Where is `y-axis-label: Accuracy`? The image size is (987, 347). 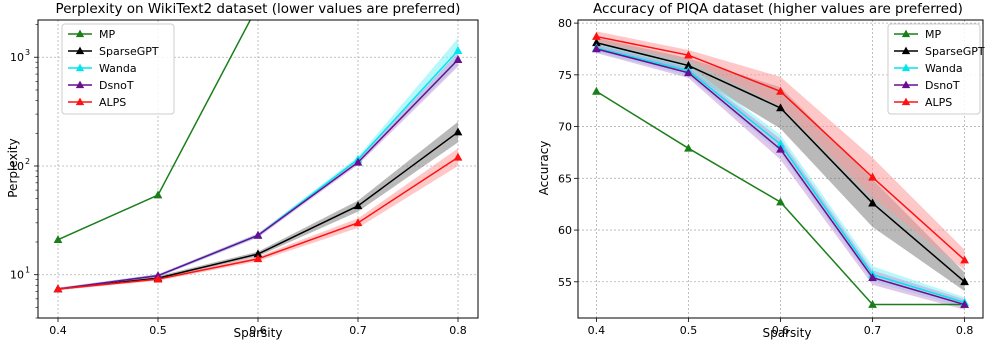
y-axis-label: Accuracy is located at coordinates (544, 168).